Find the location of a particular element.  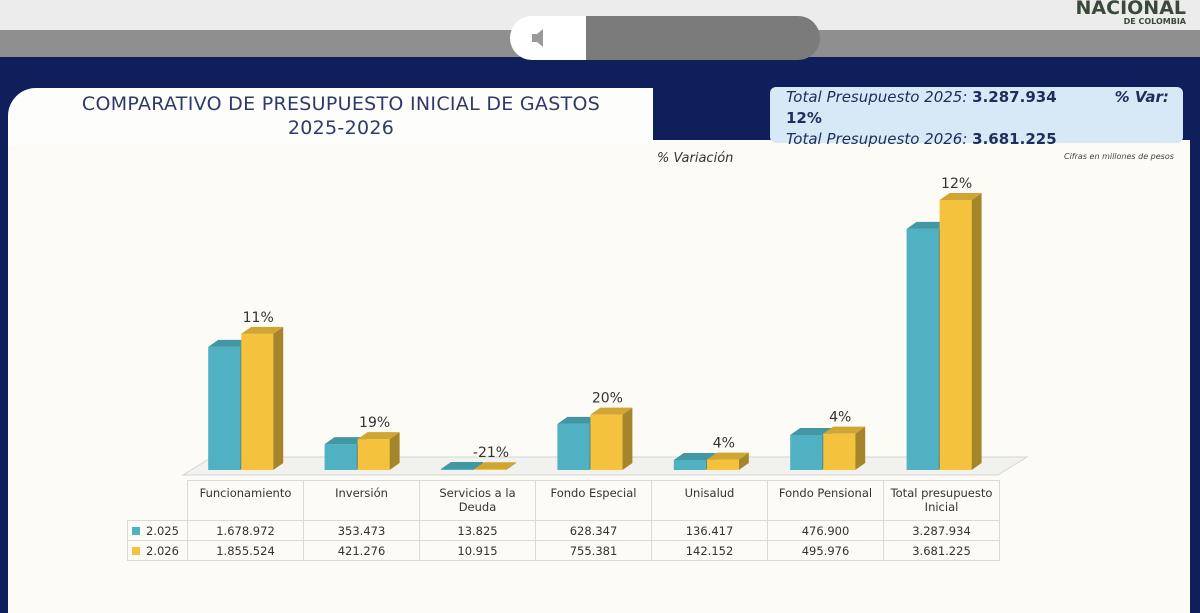

table-value: 10.915 is located at coordinates (477, 550).